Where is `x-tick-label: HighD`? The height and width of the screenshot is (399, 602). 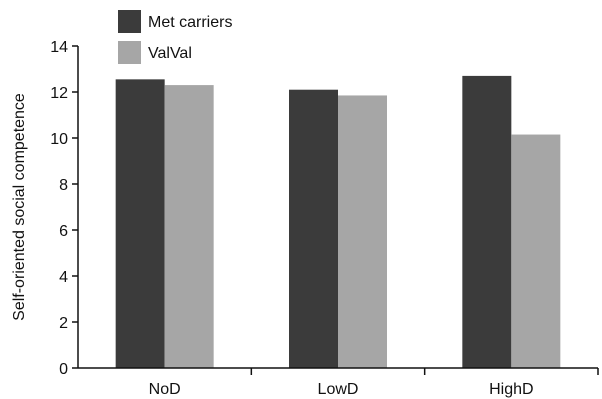
x-tick-label: HighD is located at coordinates (511, 389).